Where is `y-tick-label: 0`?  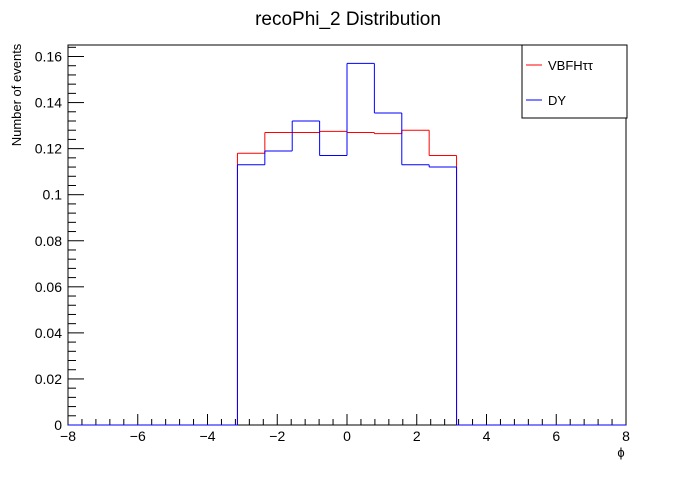
y-tick-label: 0 is located at coordinates (58, 425).